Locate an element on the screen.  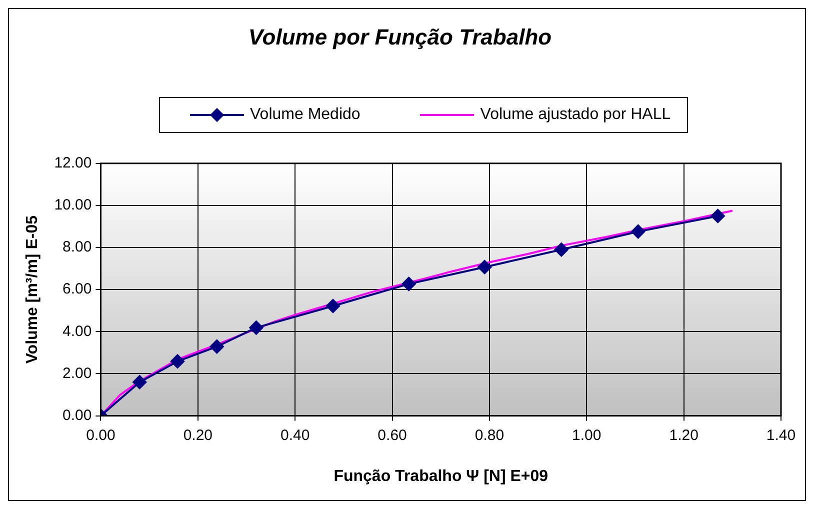
x-axis-title: Função Trabalho Ψ [N] E+09 is located at coordinates (441, 476).